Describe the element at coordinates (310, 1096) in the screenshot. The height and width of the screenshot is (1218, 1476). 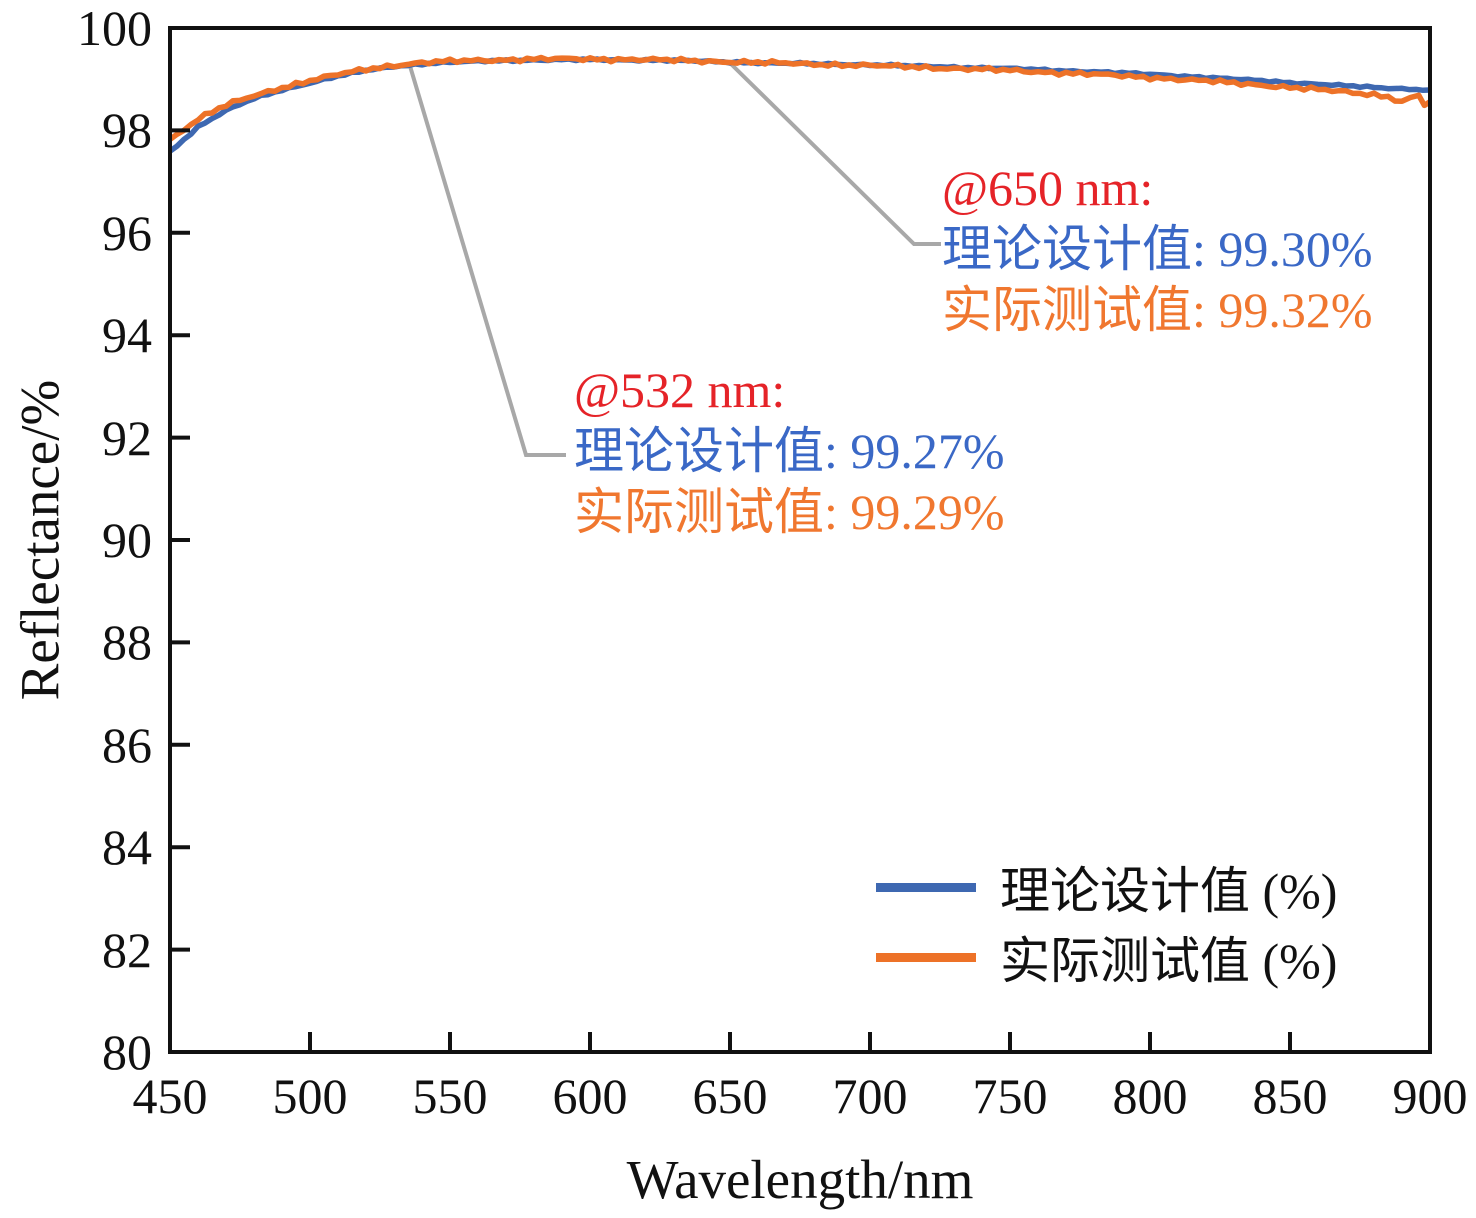
I see `x-tick-label: 500` at that location.